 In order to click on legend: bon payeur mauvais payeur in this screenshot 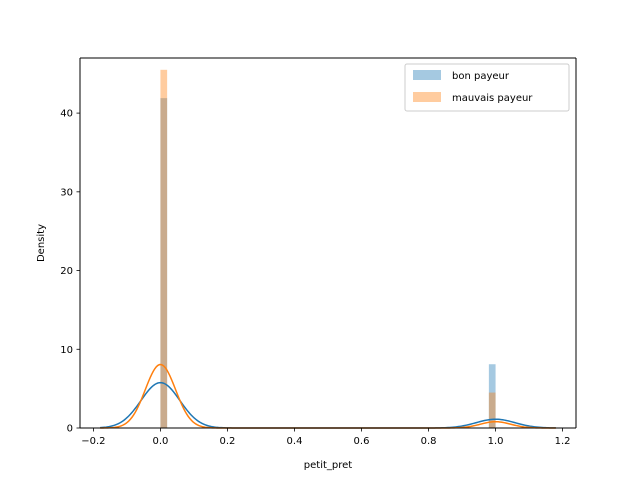, I will do `click(487, 87)`.